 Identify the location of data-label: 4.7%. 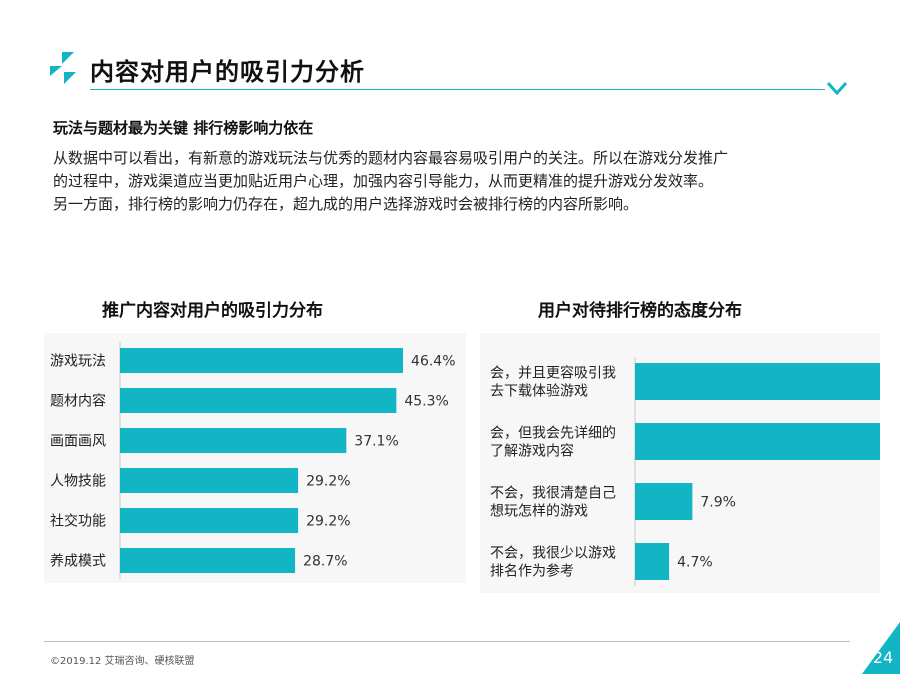
(695, 563).